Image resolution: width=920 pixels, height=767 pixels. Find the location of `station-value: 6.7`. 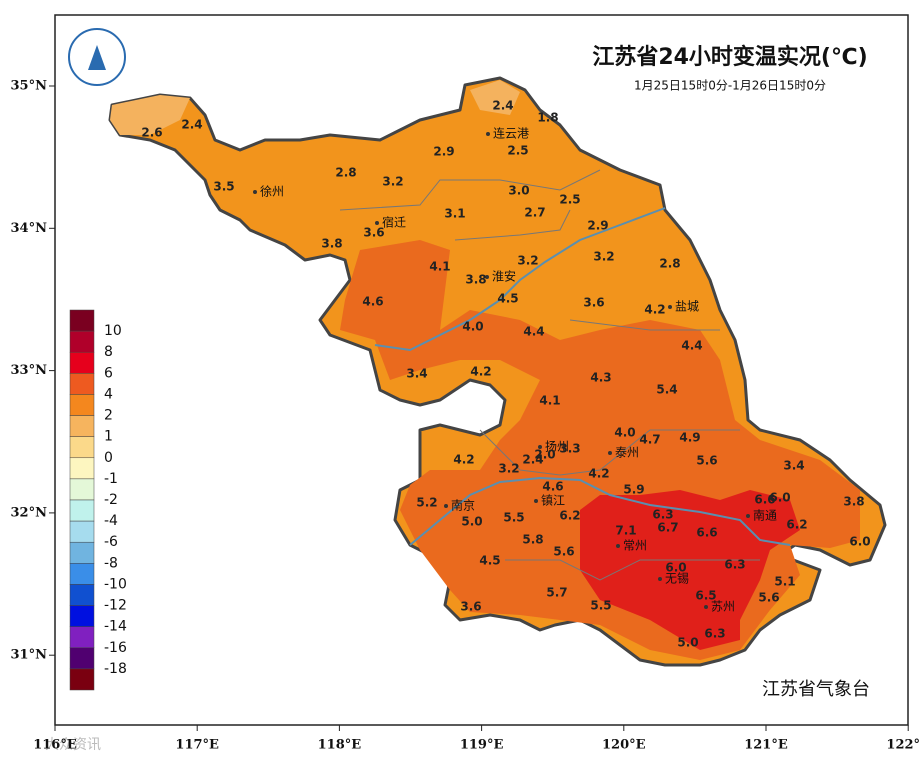

station-value: 6.7 is located at coordinates (667, 528).